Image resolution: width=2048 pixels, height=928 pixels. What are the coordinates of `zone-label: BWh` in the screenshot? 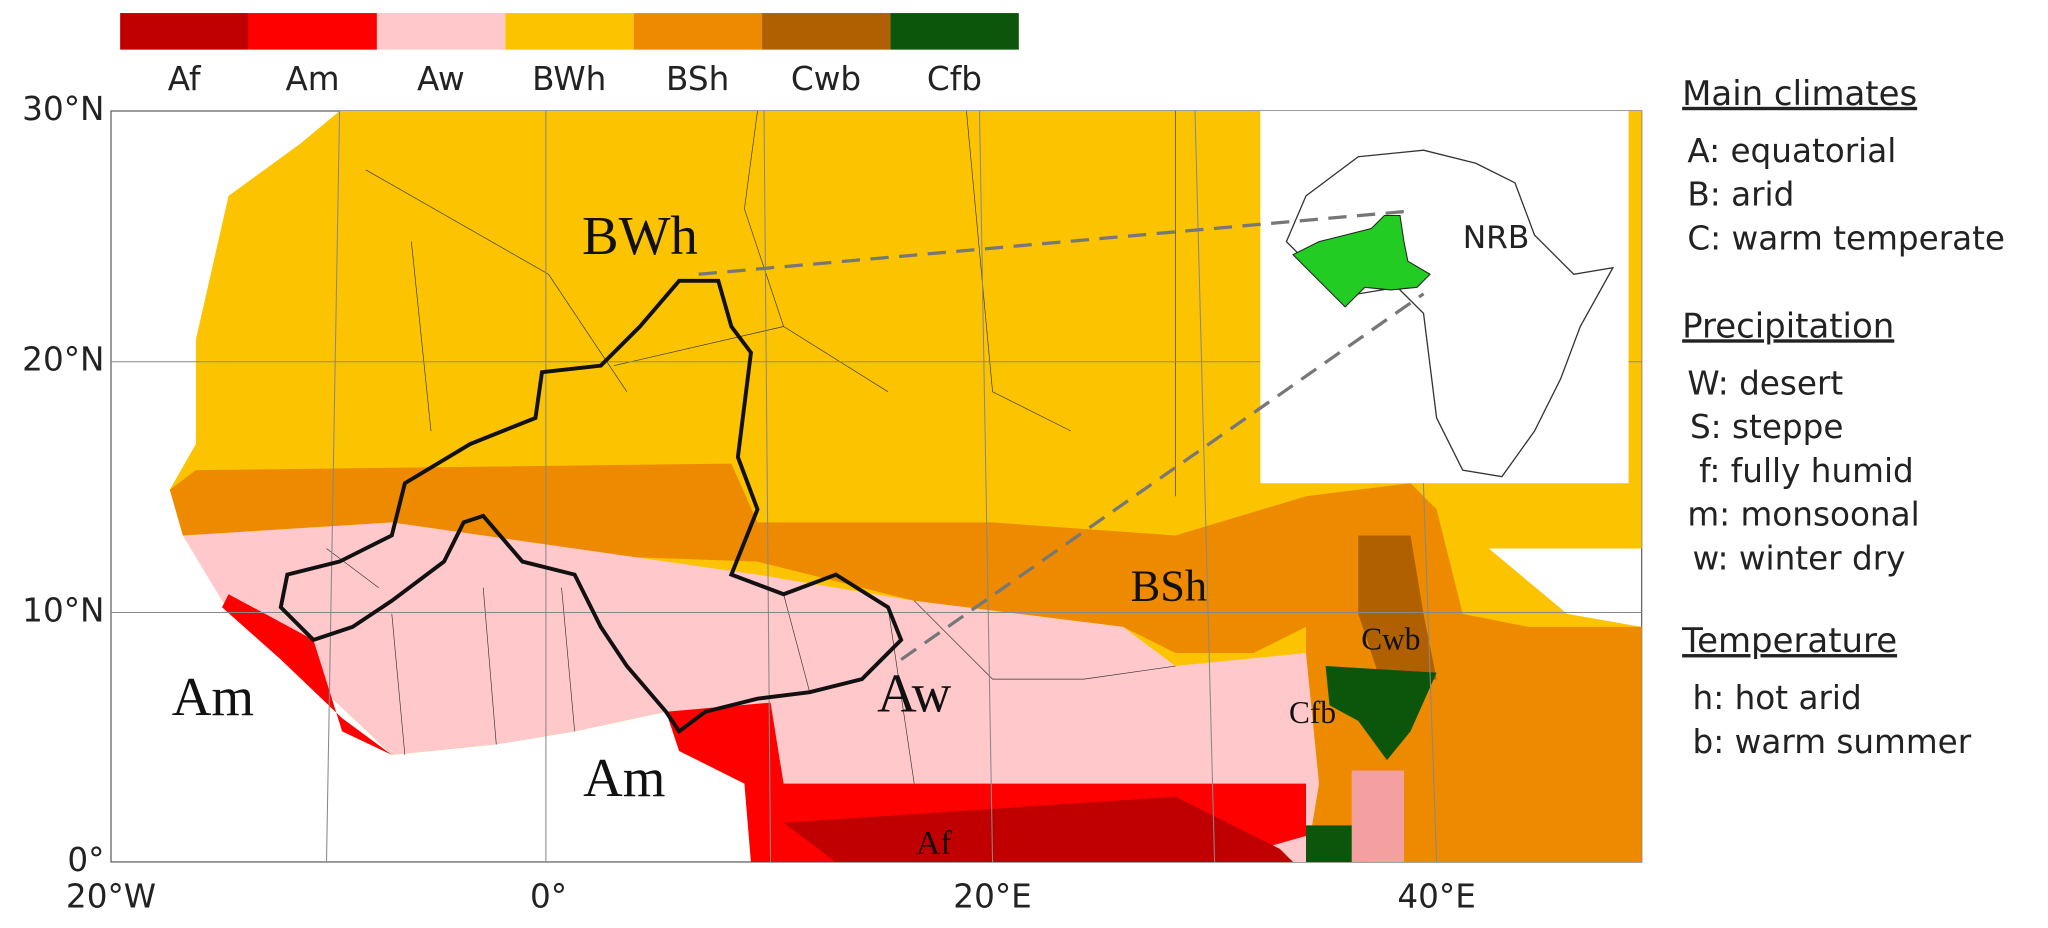 It's located at (640, 235).